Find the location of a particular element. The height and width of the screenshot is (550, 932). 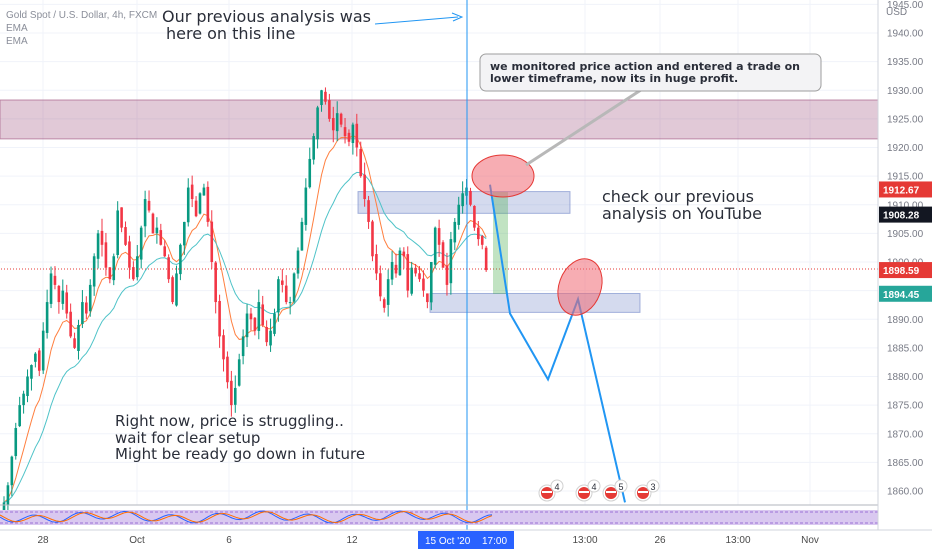

legend-ema-2: EMA is located at coordinates (17, 41).